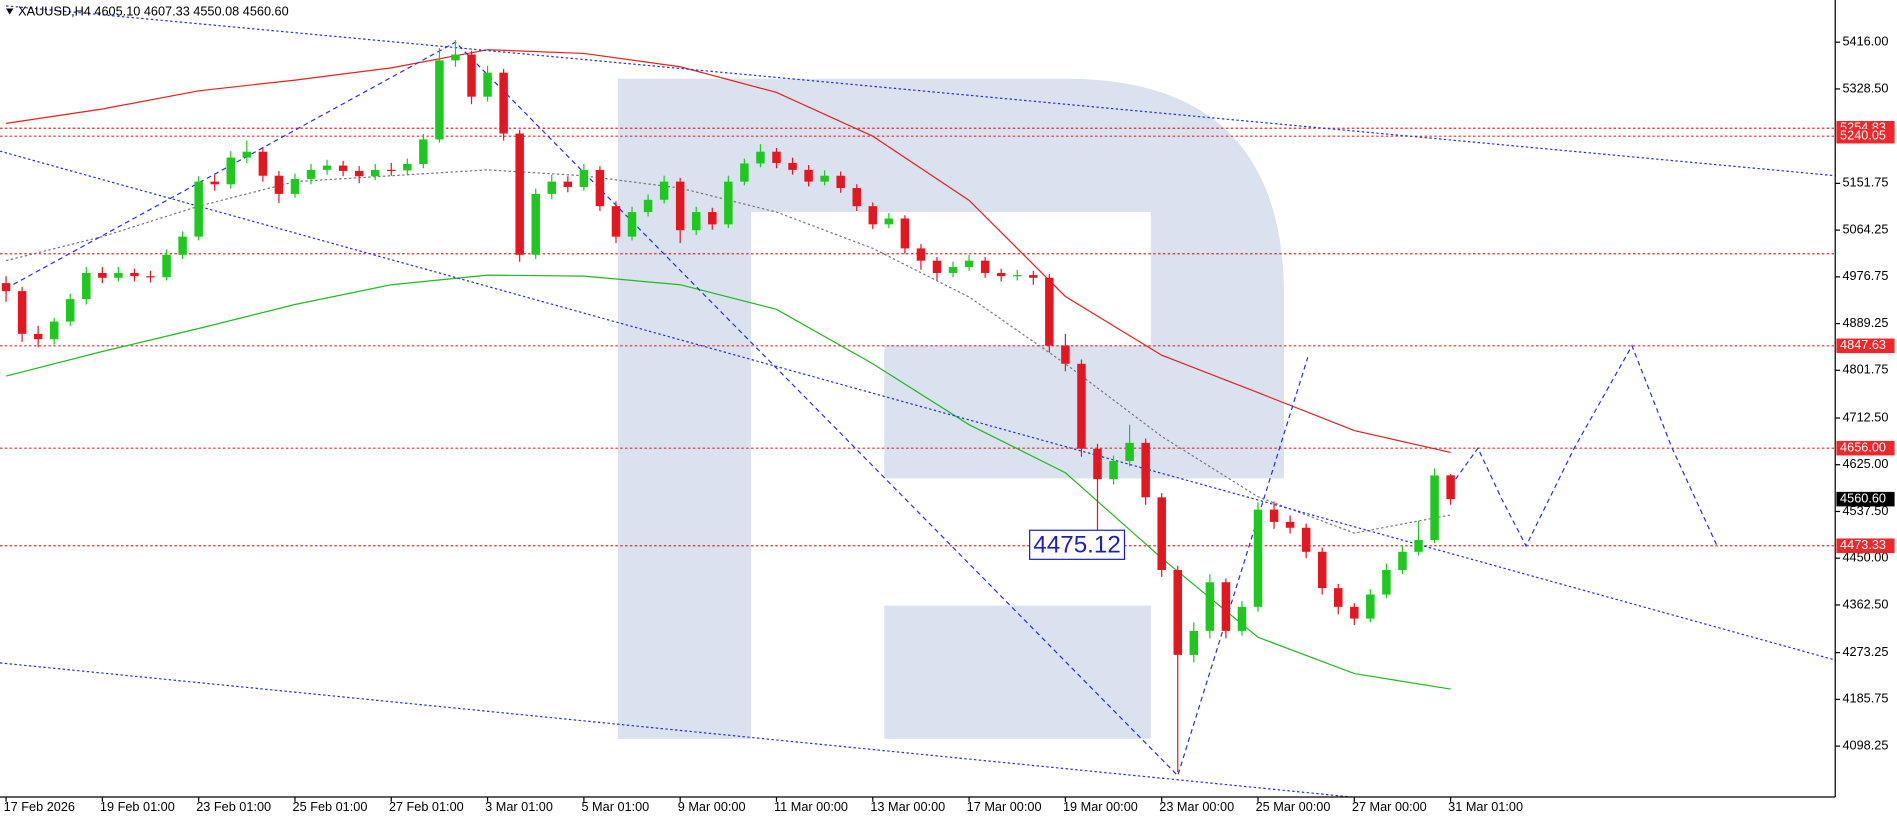 The width and height of the screenshot is (1897, 820). What do you see at coordinates (1863, 497) in the screenshot?
I see `last-price-label: 4560.60` at bounding box center [1863, 497].